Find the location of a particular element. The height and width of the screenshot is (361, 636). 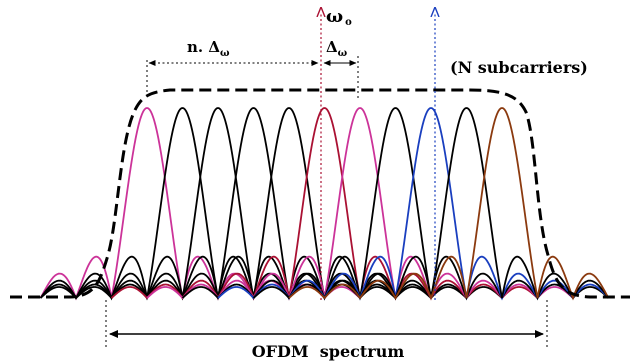

spacing-multiple-label: n. Δω is located at coordinates (208, 48).